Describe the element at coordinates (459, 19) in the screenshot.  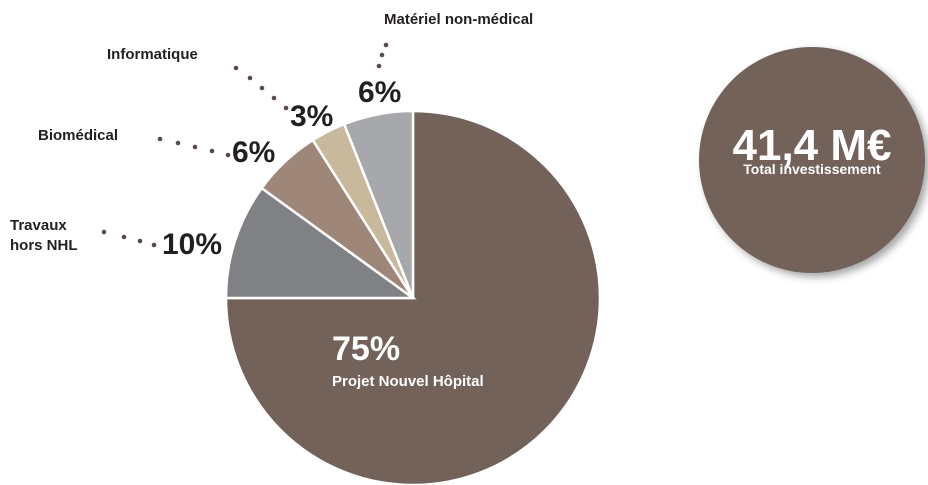
I see `category-label: Matériel non-médical` at that location.